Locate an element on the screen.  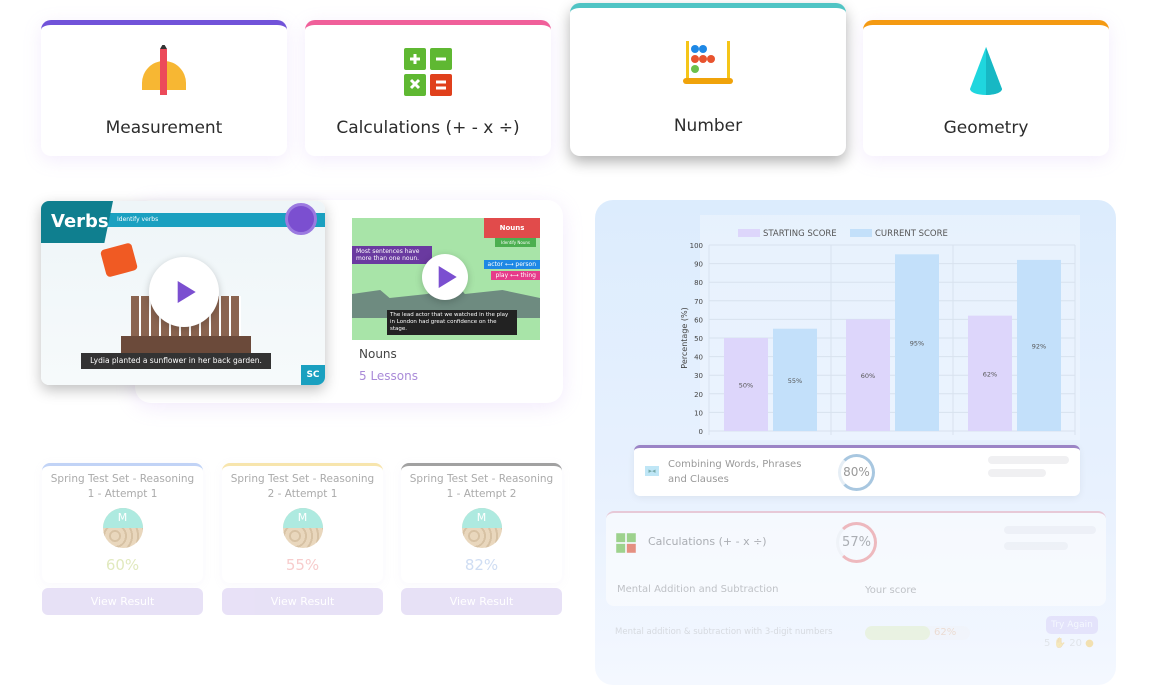
data-label: 60% is located at coordinates (868, 376).